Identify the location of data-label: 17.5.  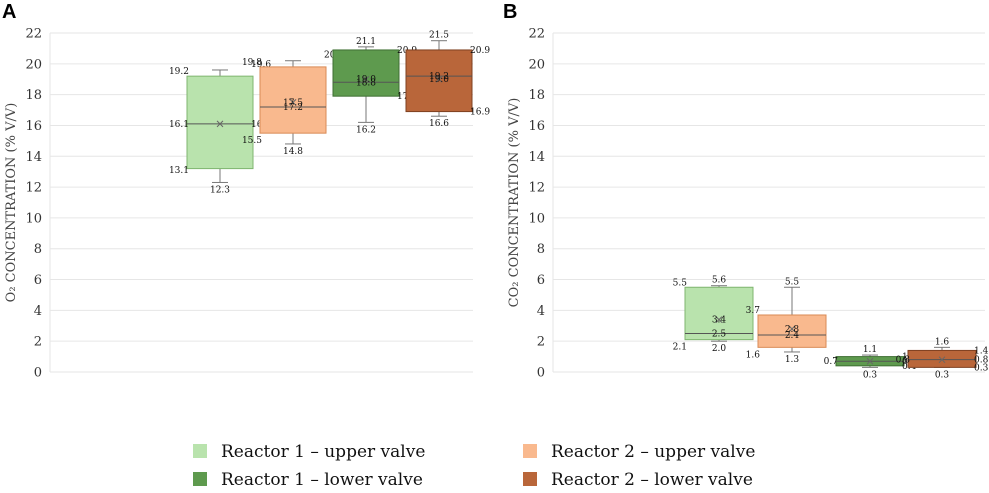
(293, 103).